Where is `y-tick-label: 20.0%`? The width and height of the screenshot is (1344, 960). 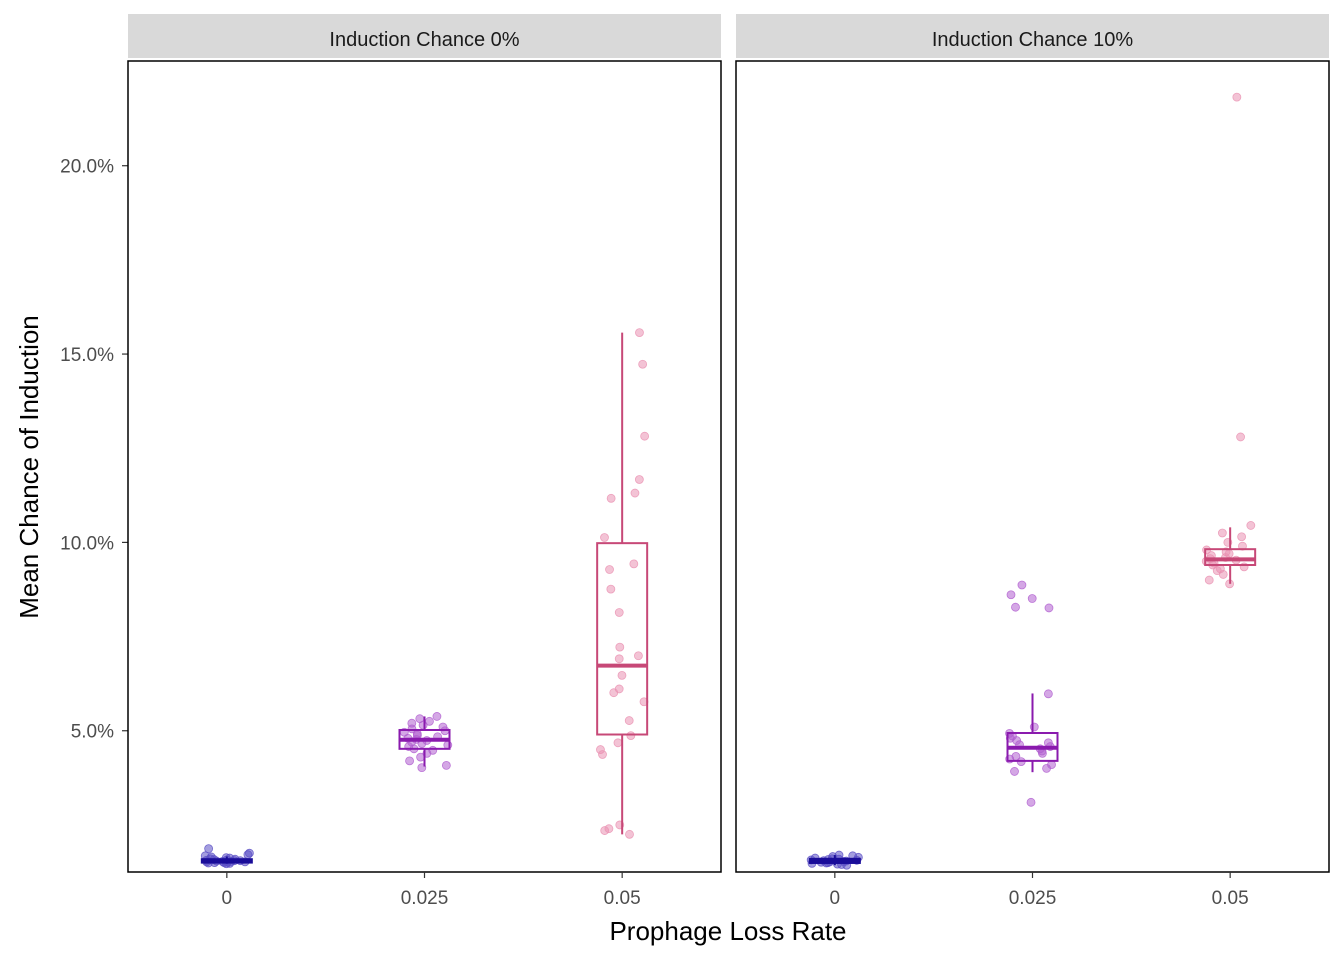
y-tick-label: 20.0% is located at coordinates (87, 167).